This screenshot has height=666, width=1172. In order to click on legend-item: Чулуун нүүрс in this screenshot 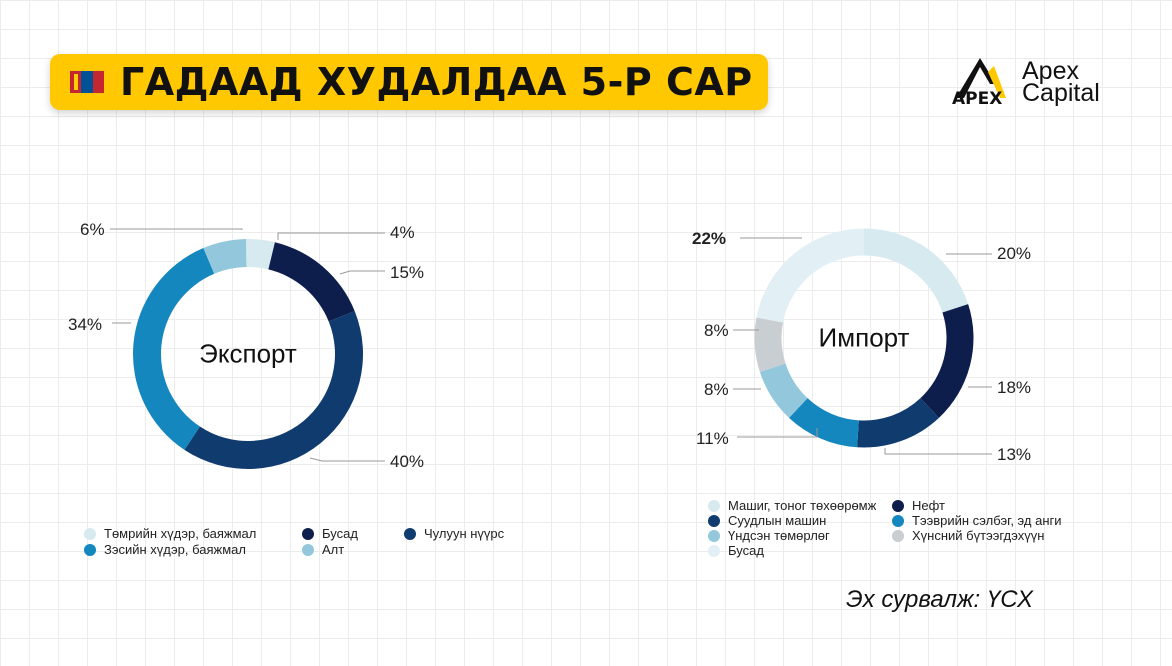, I will do `click(454, 533)`.